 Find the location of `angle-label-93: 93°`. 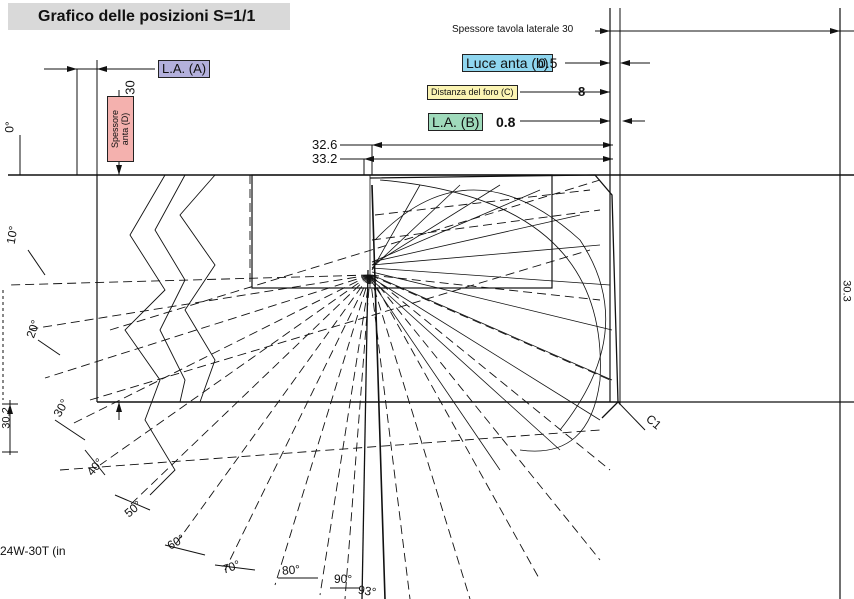

angle-label-93: 93° is located at coordinates (367, 590).